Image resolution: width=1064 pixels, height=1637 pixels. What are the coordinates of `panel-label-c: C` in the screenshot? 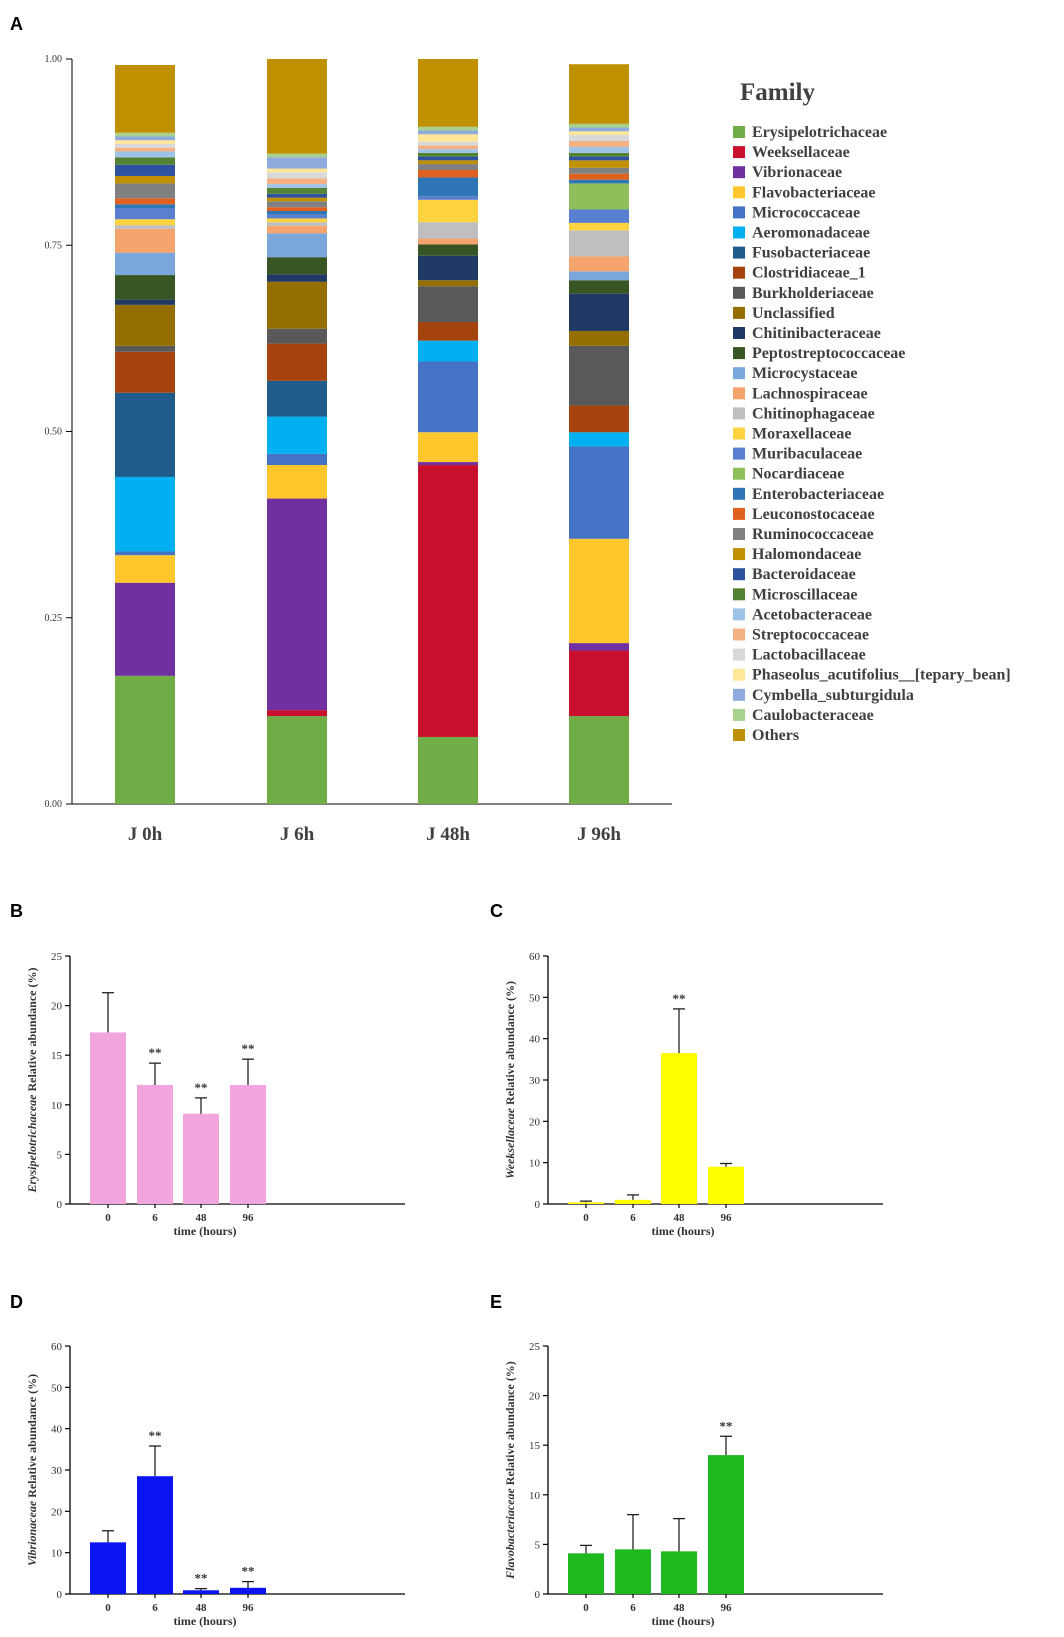 It's located at (496, 911).